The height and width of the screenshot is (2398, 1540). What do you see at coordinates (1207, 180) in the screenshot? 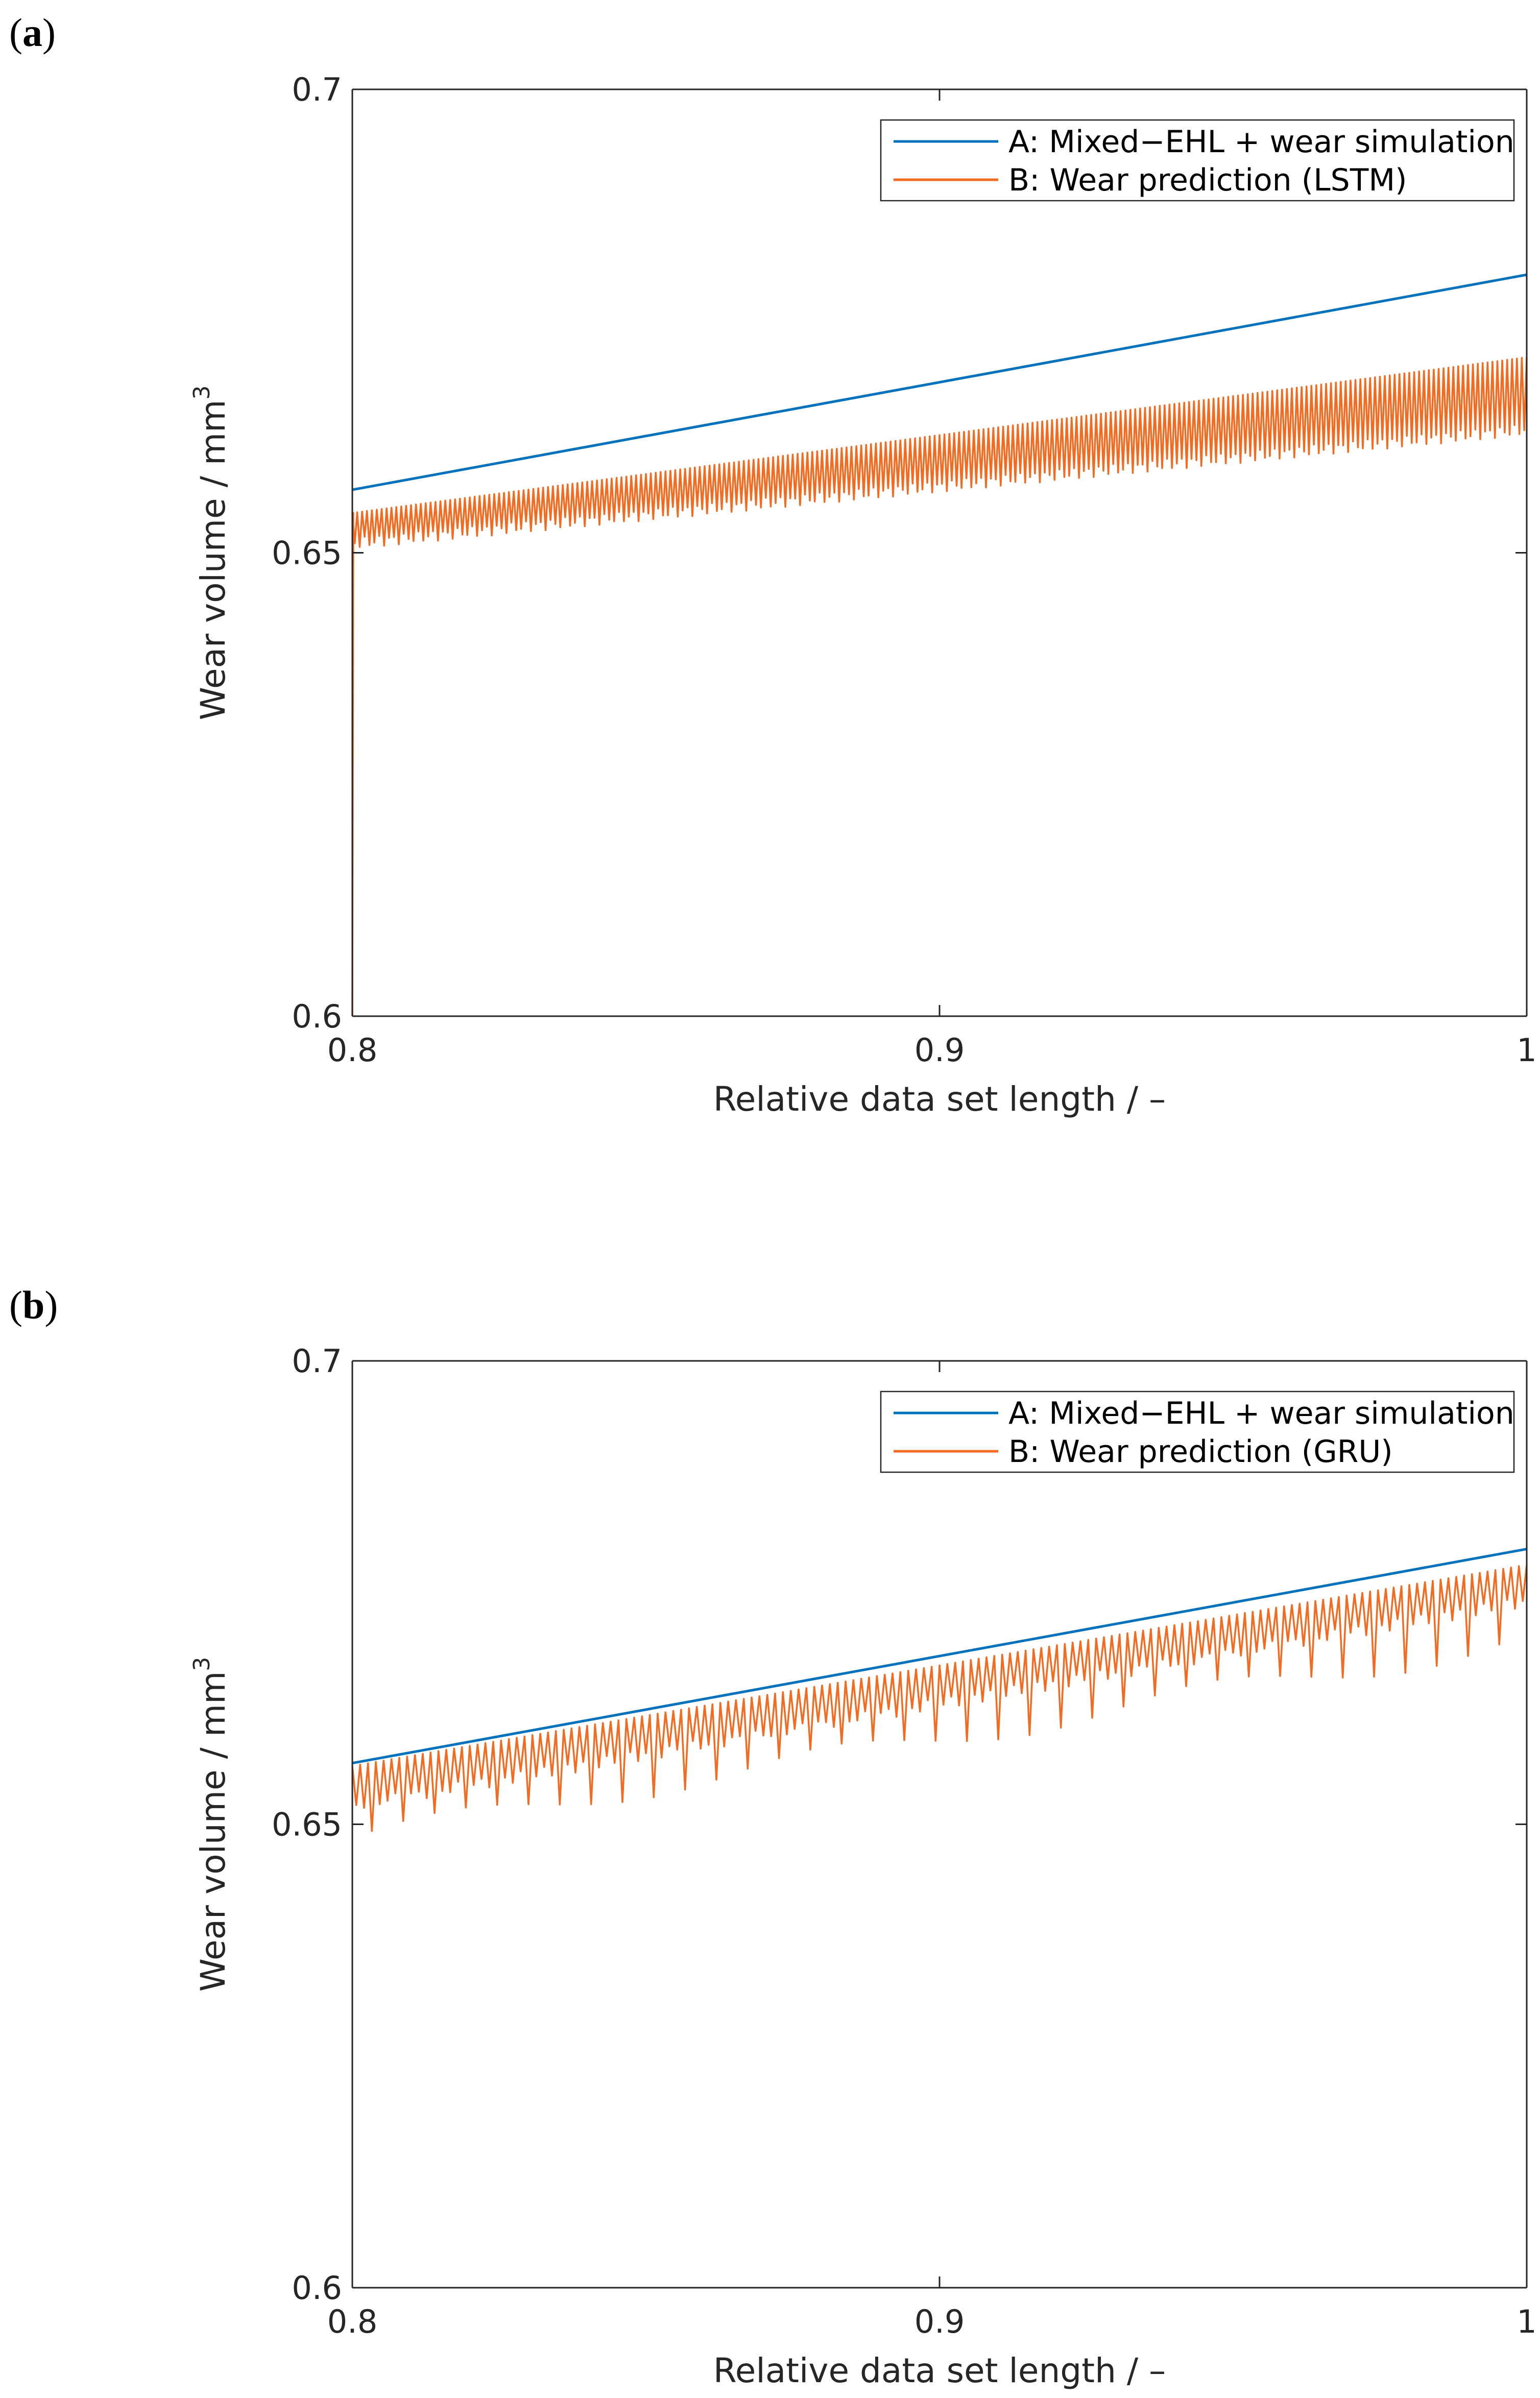
I see `panel-a-legend-label-b: B: Wear prediction (LSTM)` at bounding box center [1207, 180].